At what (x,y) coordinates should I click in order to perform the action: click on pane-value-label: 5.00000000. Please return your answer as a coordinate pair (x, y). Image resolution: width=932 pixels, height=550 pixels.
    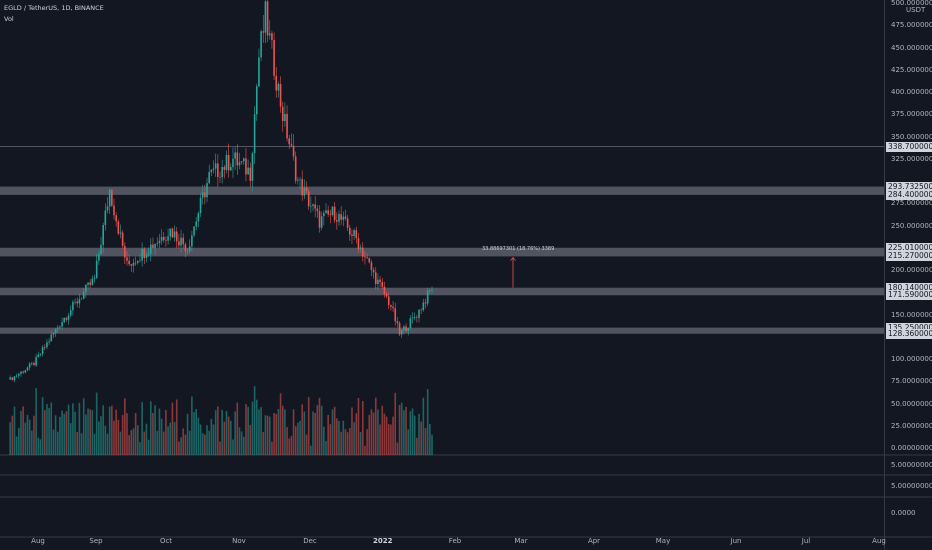
    Looking at the image, I should click on (911, 465).